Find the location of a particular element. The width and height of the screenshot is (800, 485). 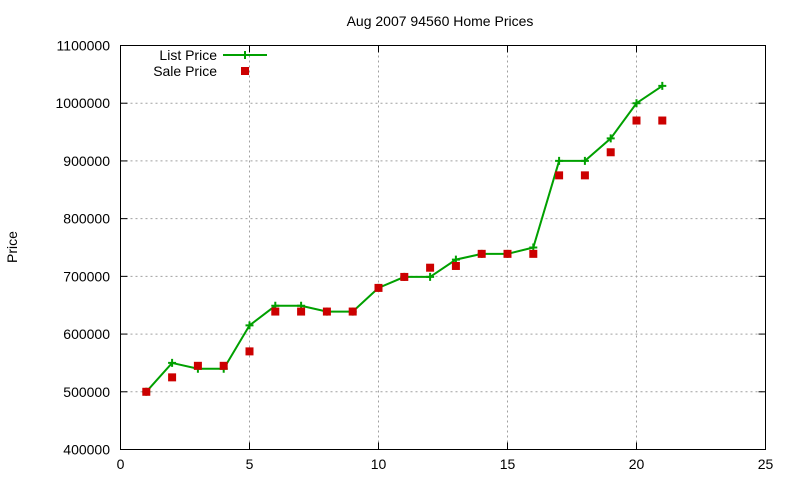

y-tick-label: 1100000 is located at coordinates (84, 46).